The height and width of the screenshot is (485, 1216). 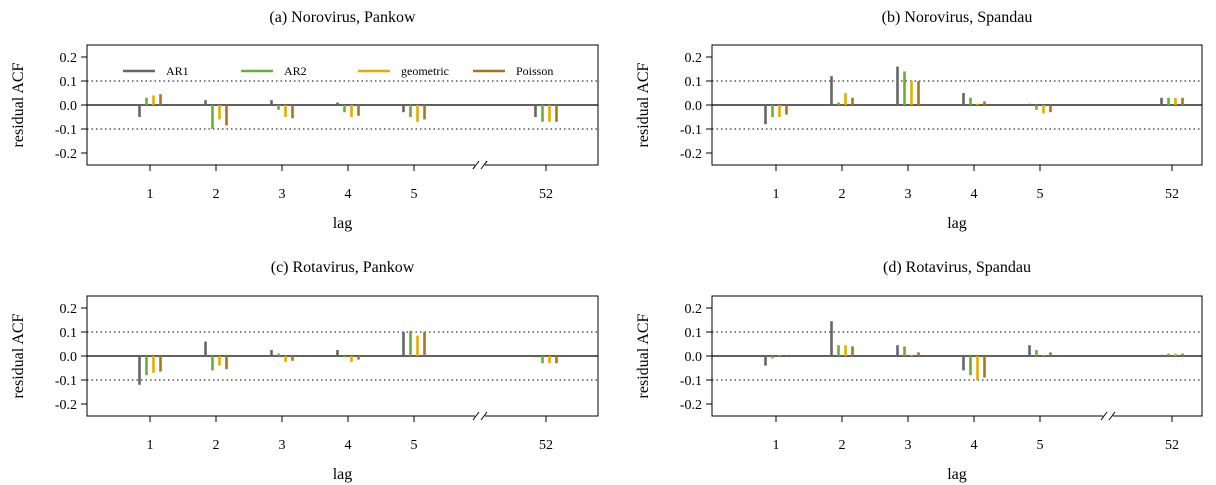 What do you see at coordinates (338, 71) in the screenshot?
I see `legend: AR1 AR2 geometric Poisson` at bounding box center [338, 71].